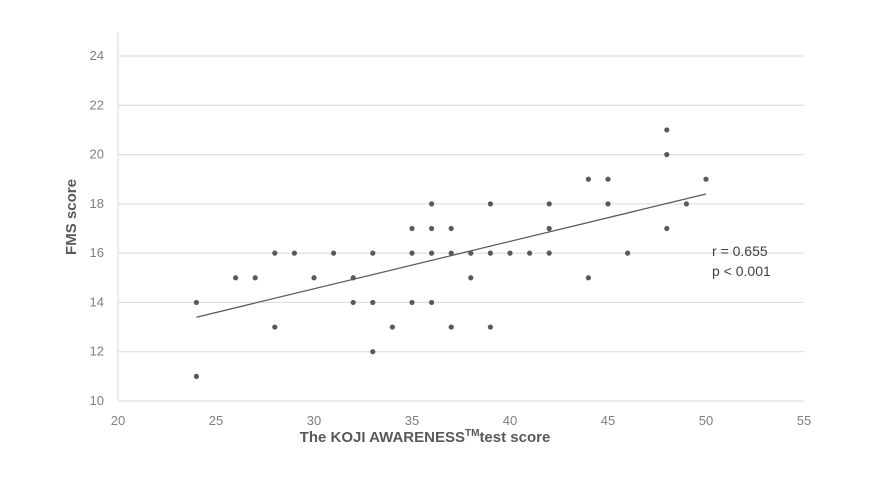 Image resolution: width=869 pixels, height=489 pixels. I want to click on x-axis-title-superscript: TM, so click(472, 433).